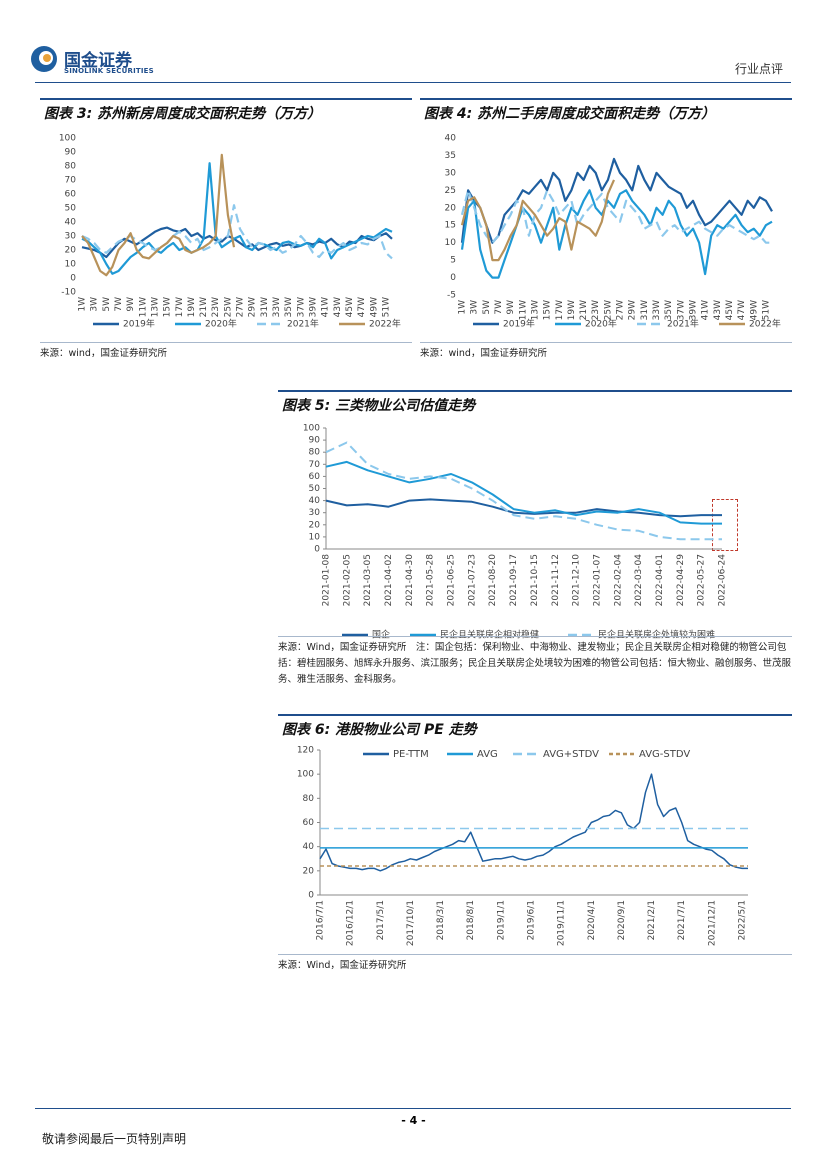  Describe the element at coordinates (712, 923) in the screenshot. I see `x-tick-label: 2021/12/1` at that location.